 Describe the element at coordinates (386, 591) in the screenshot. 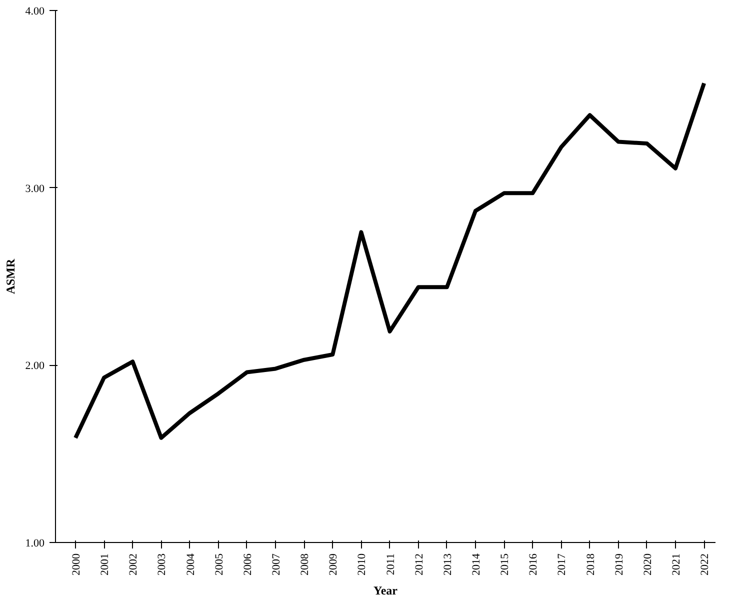

I see `x-axis-title: Year` at that location.